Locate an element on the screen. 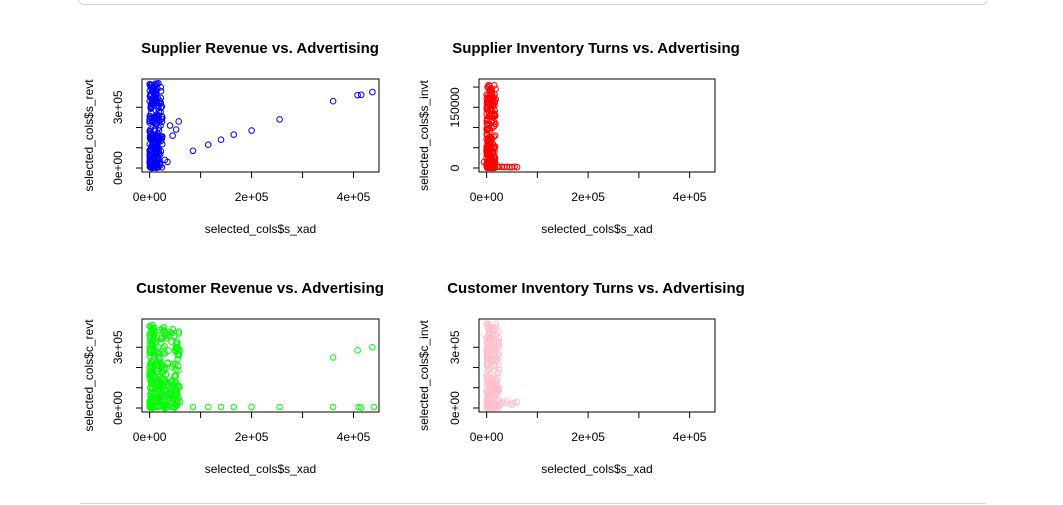  bottom-divider is located at coordinates (533, 503).